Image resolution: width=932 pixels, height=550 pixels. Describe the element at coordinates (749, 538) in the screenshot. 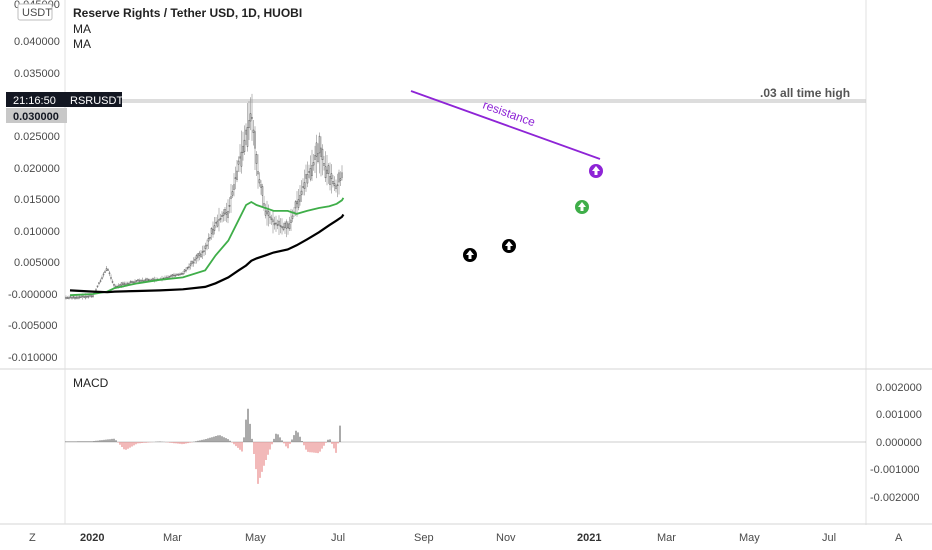

I see `time-label: May` at that location.